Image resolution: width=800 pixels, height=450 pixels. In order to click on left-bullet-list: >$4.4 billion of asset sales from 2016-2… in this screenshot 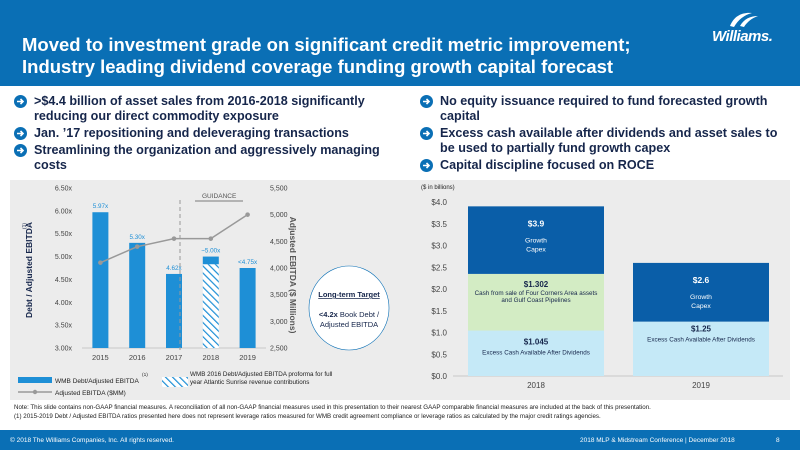, I will do `click(206, 134)`.